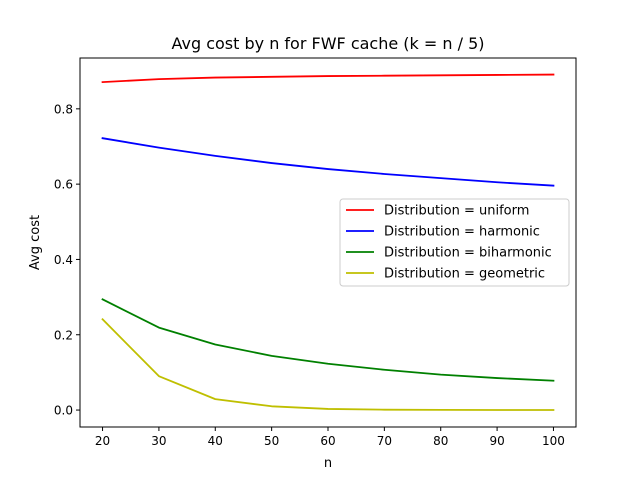  I want to click on y-tick-label: 0.2, so click(63, 335).